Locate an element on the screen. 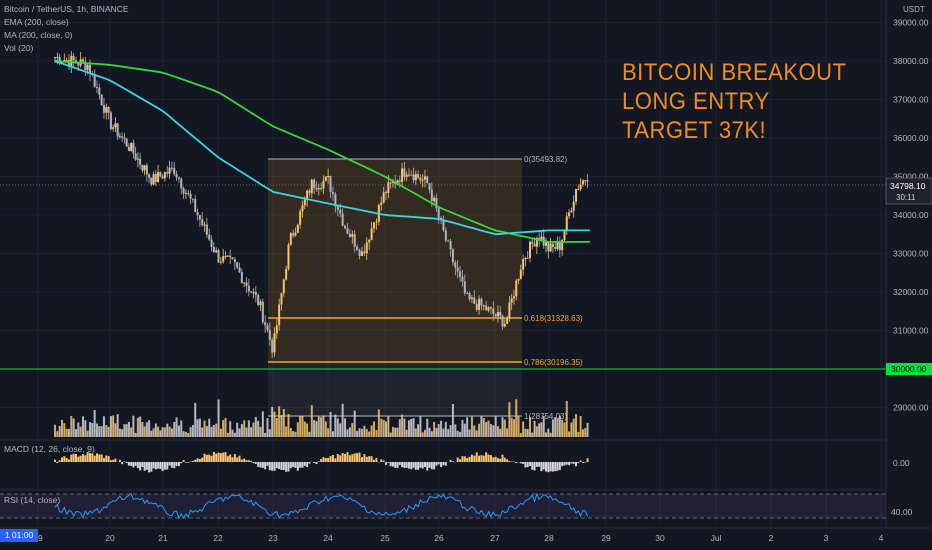  macd-scale-tick: 0.00 is located at coordinates (901, 463).